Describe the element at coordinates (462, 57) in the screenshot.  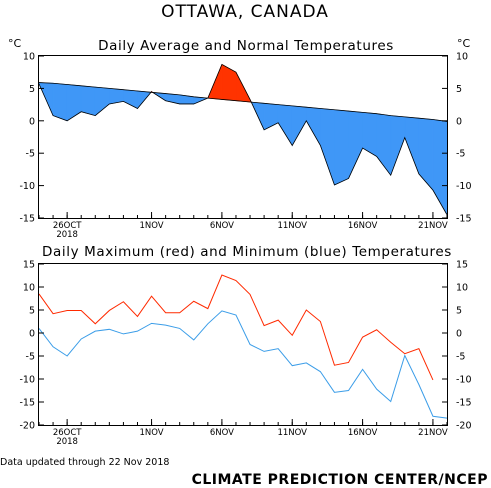
I see `panel1-ytick-label-right: 10` at that location.